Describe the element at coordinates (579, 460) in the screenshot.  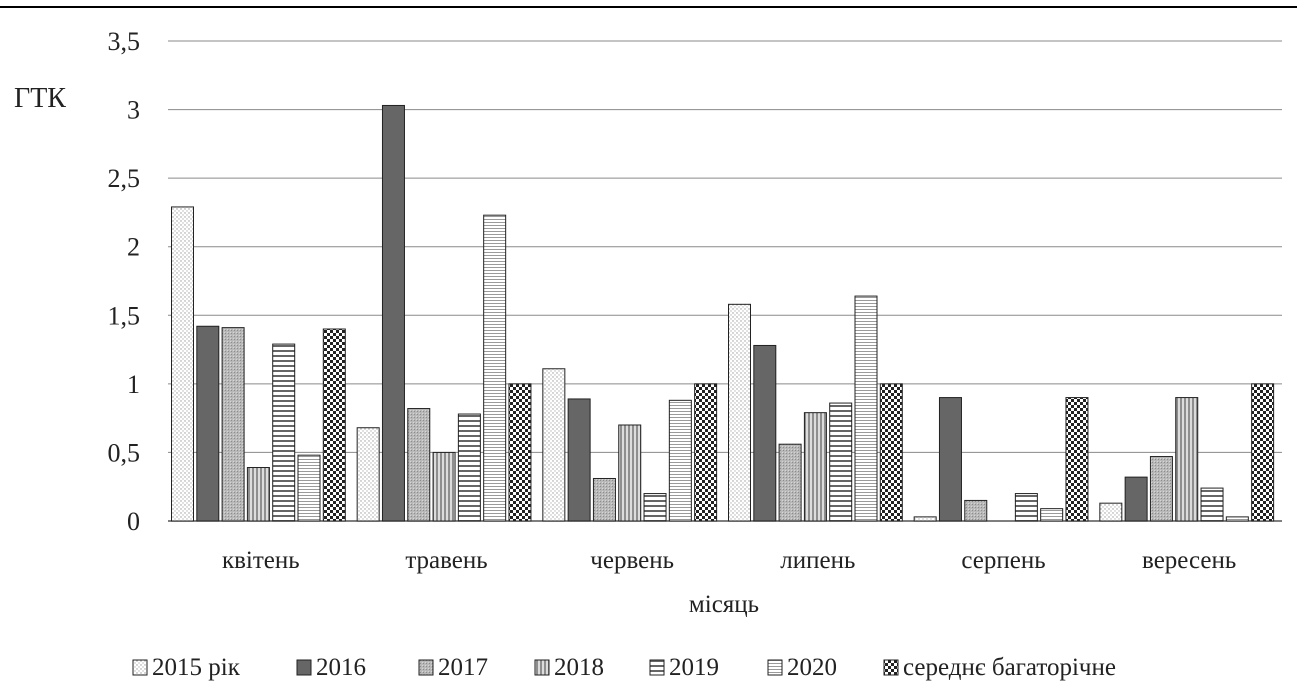
I see `bar-2-червень` at that location.